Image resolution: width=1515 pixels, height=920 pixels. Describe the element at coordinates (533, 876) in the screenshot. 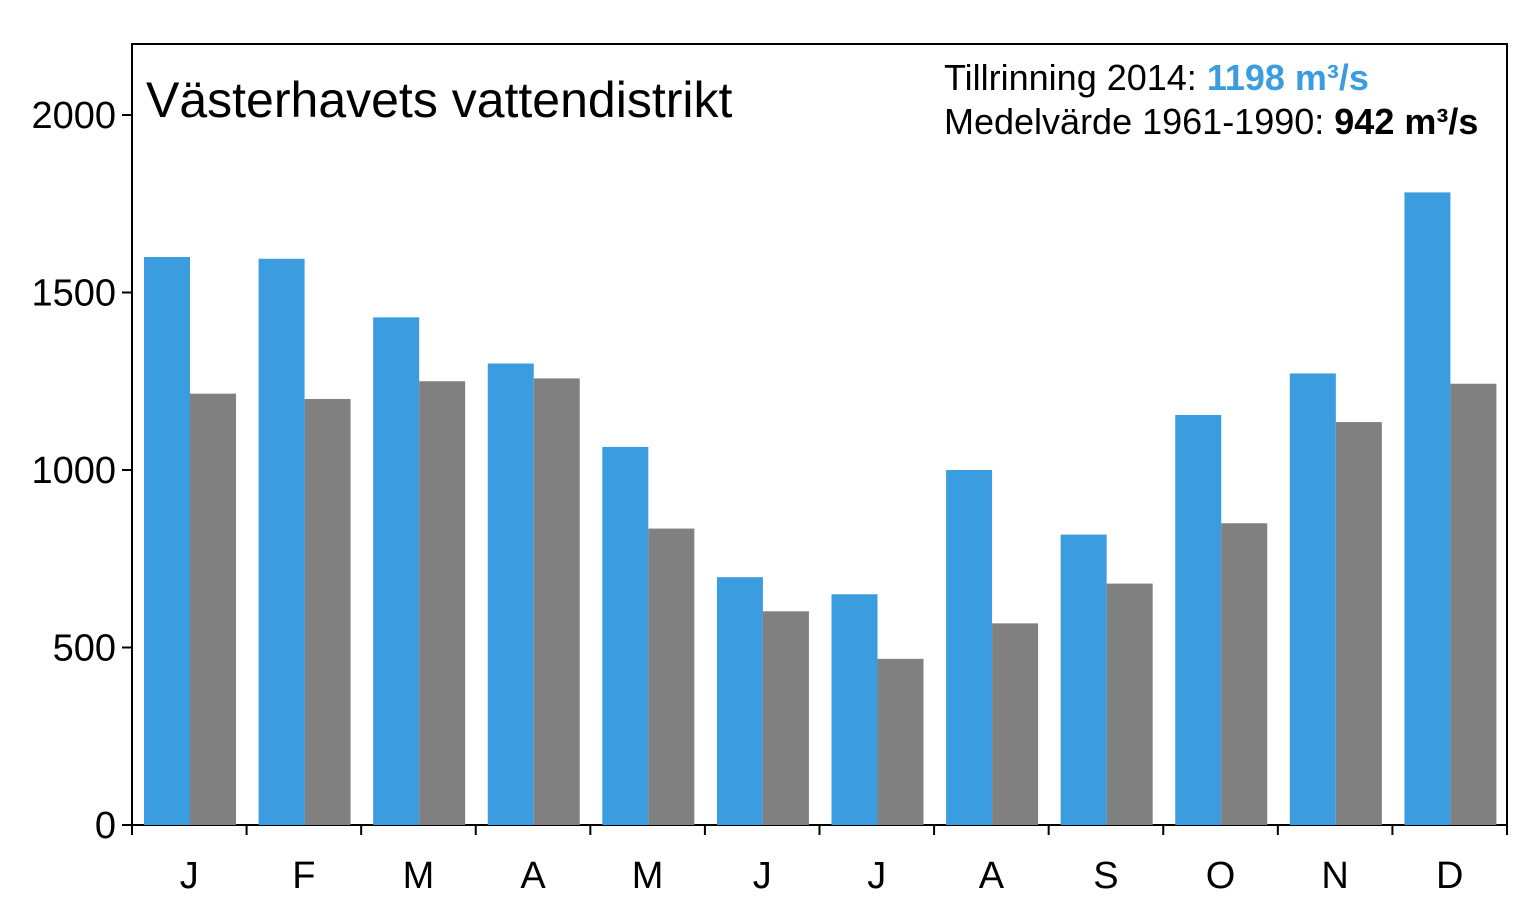

I see `x-tick-label-4: A` at that location.